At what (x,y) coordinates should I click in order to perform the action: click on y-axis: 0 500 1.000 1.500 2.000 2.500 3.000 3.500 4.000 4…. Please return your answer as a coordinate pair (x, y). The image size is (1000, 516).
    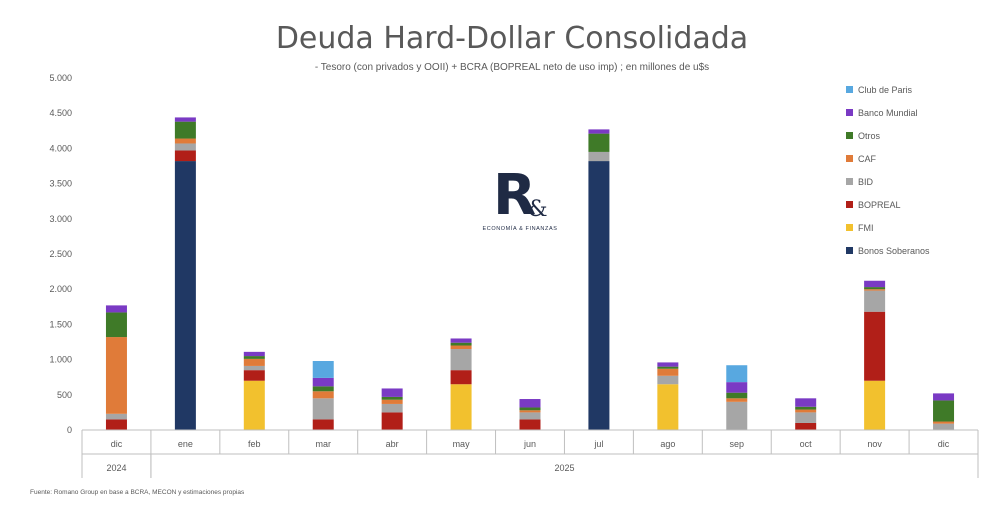
    Looking at the image, I should click on (60, 254).